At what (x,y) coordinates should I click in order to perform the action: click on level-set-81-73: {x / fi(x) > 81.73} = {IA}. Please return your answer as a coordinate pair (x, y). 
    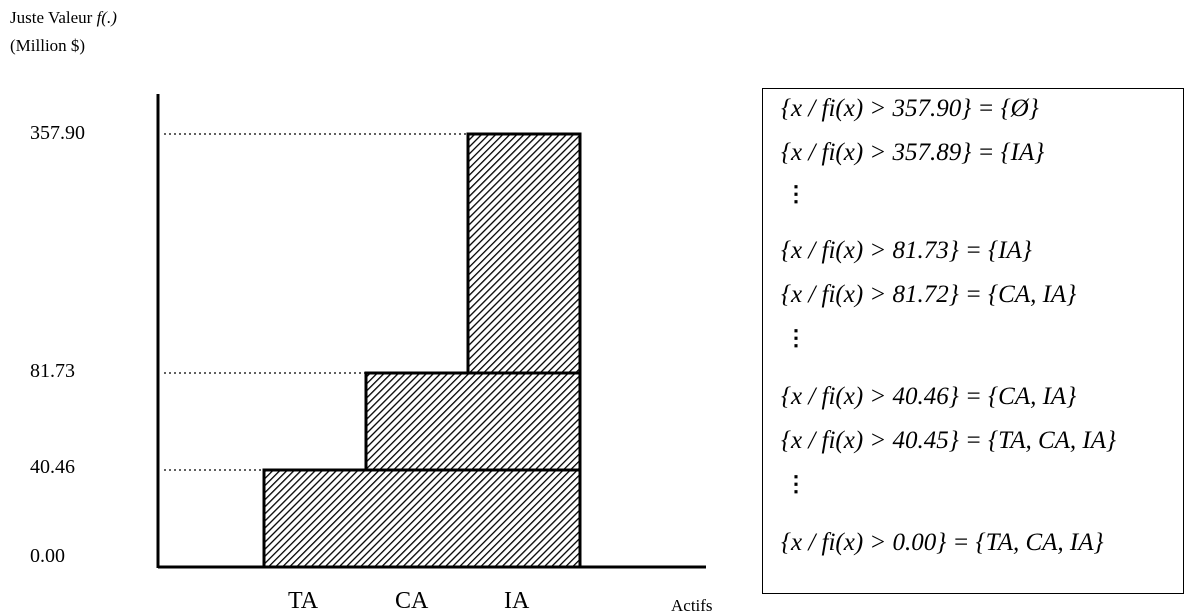
    Looking at the image, I should click on (906, 250).